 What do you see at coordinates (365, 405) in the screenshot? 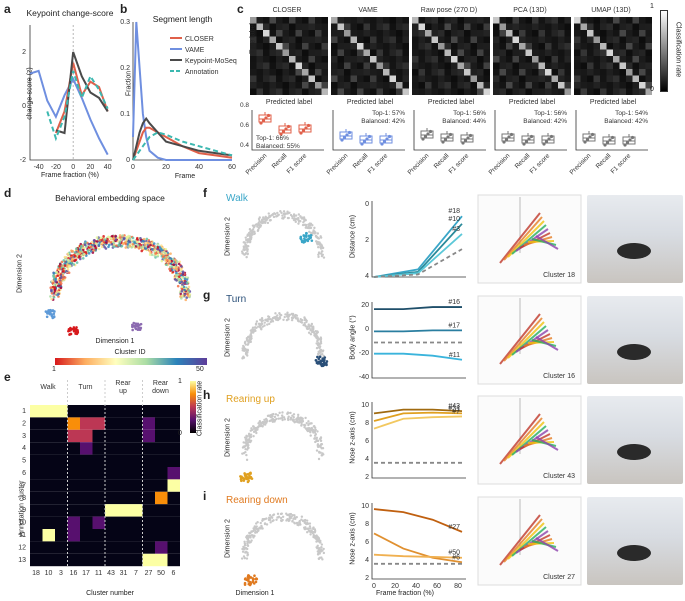
I see `line-ytick: 10` at bounding box center [365, 405].